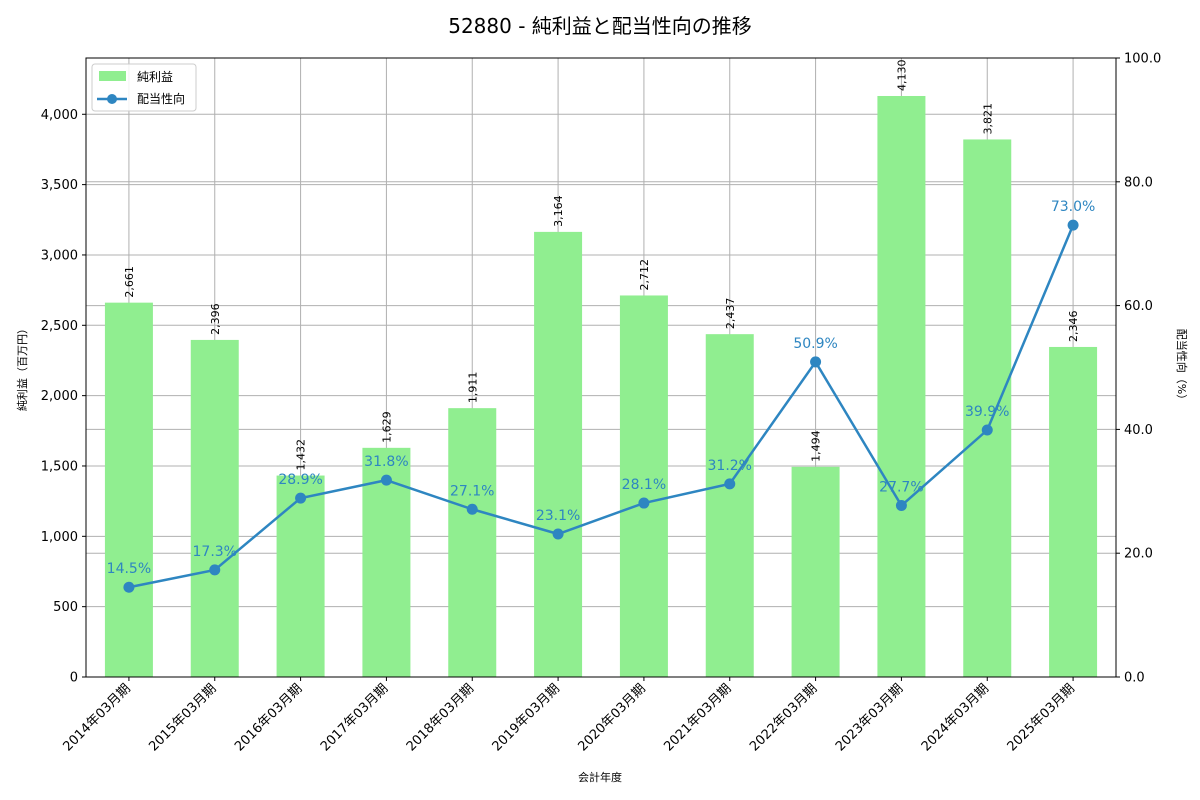  Describe the element at coordinates (1138, 182) in the screenshot. I see `y-tick-right: 80.0` at that location.